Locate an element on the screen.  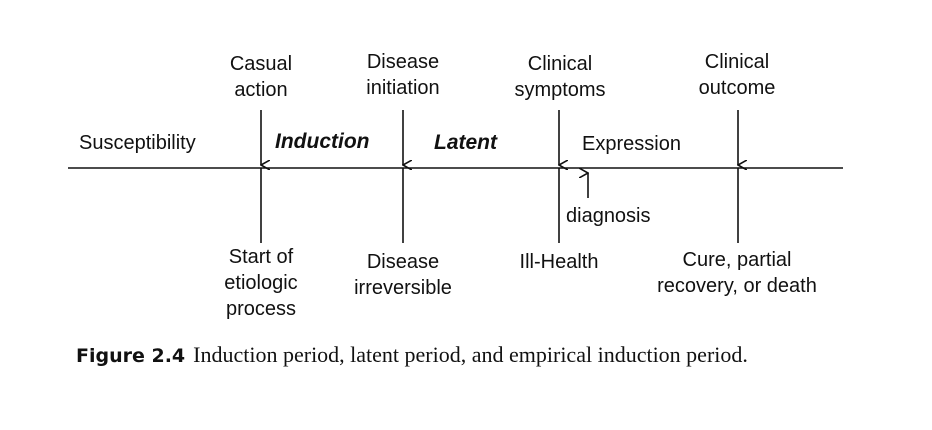
figure-label: Figure 2.4 is located at coordinates (131, 356).